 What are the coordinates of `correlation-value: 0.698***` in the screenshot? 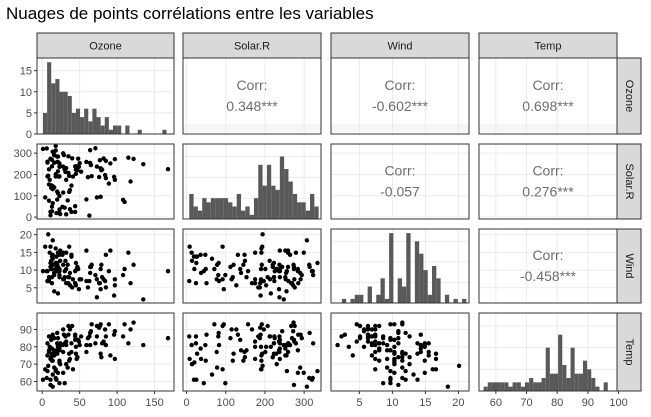 It's located at (548, 106).